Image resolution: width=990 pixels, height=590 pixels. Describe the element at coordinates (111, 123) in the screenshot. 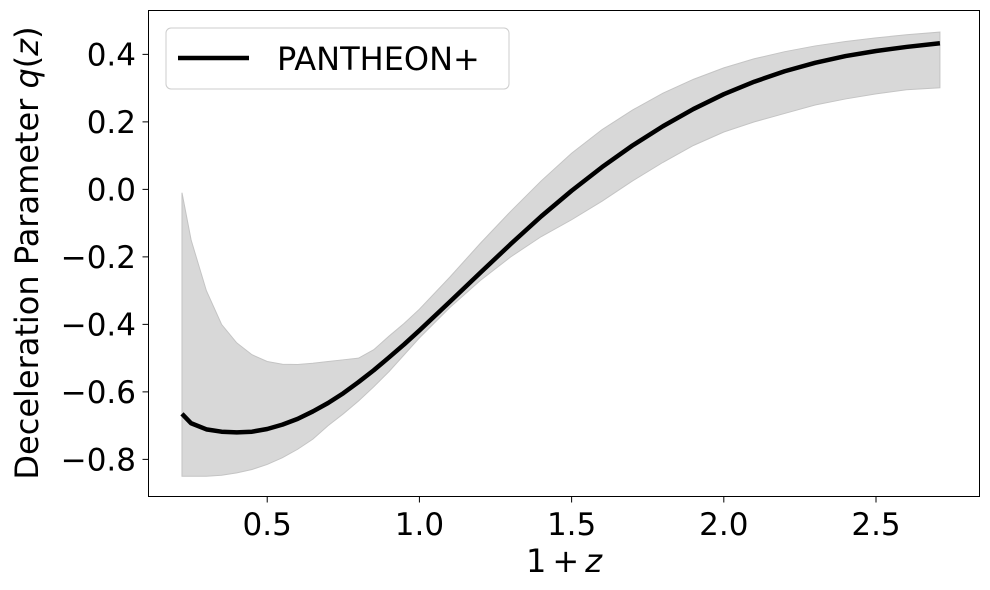

I see `y-tick-label: 0.2` at that location.